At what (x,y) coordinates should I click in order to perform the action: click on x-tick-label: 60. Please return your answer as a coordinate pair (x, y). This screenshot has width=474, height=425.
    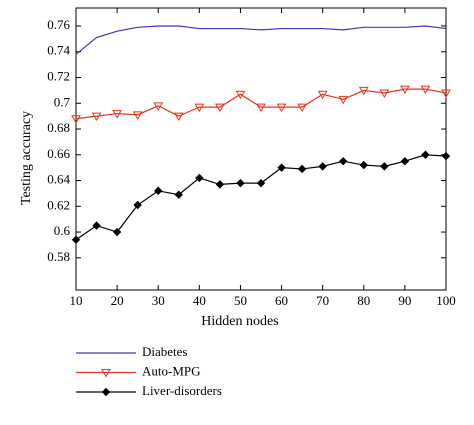
    Looking at the image, I should click on (281, 300).